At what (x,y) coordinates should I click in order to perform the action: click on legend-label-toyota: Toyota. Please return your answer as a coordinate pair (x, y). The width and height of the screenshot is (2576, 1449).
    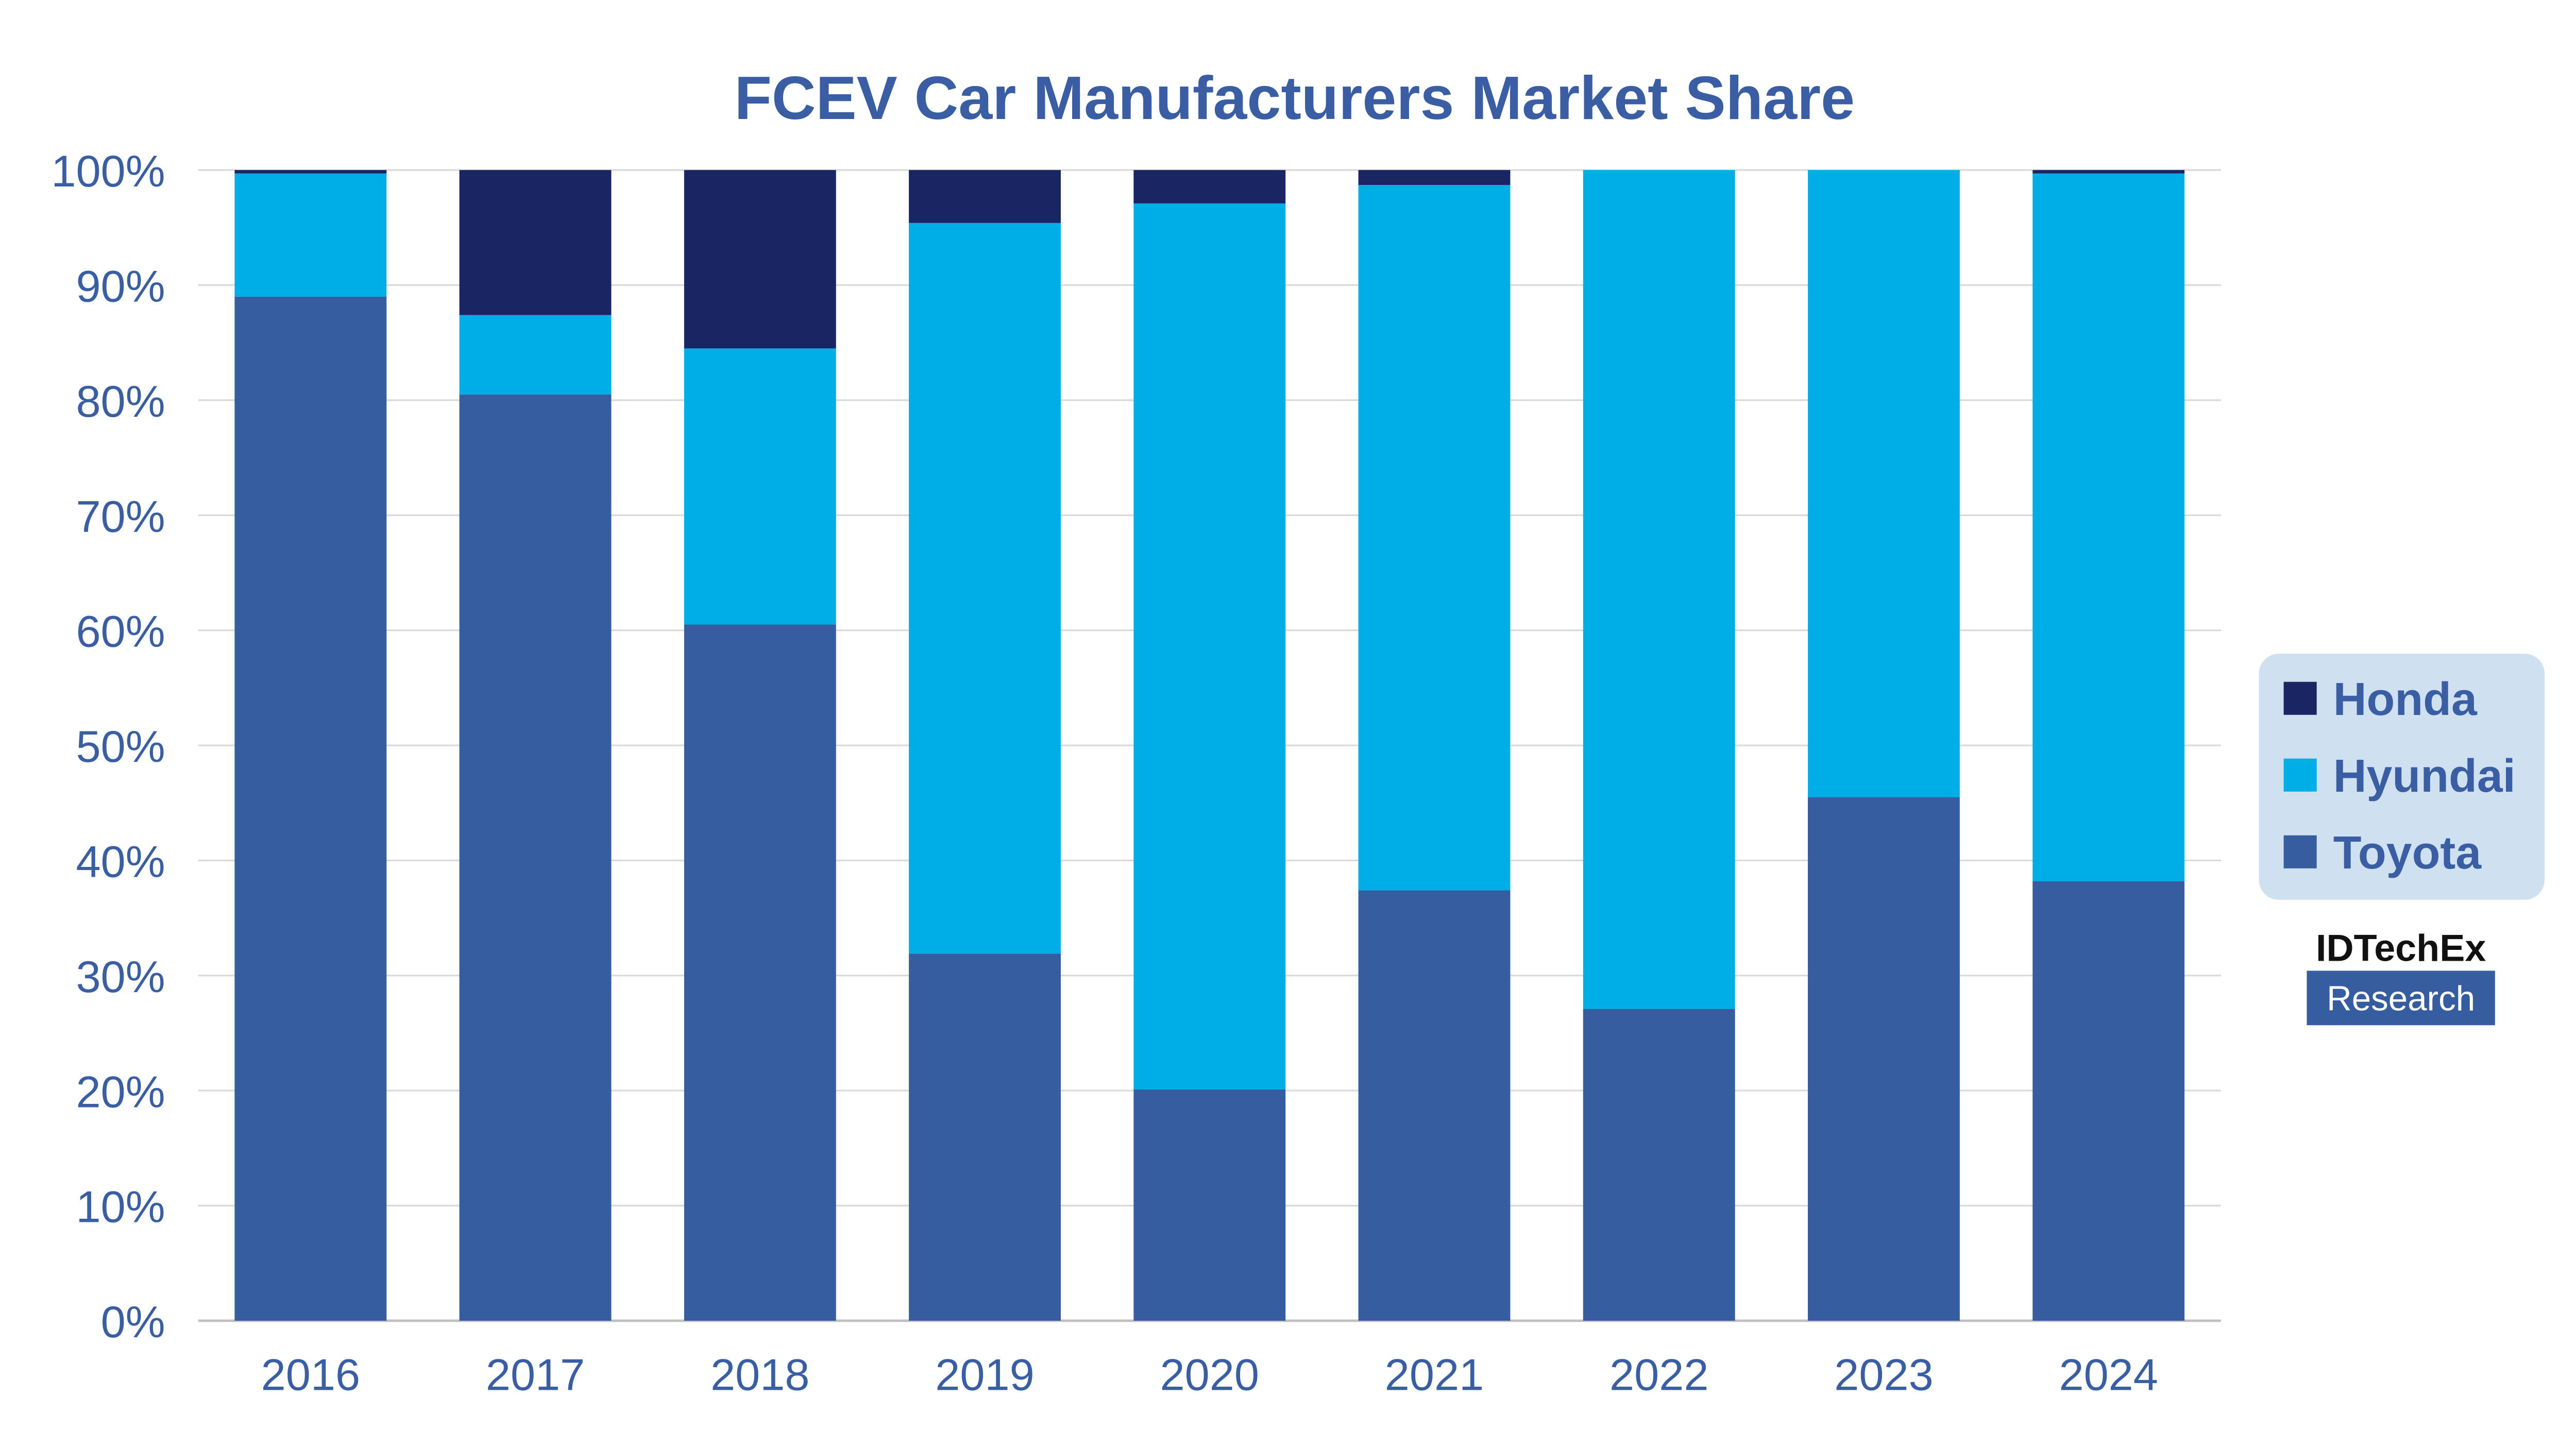
    Looking at the image, I should click on (2407, 853).